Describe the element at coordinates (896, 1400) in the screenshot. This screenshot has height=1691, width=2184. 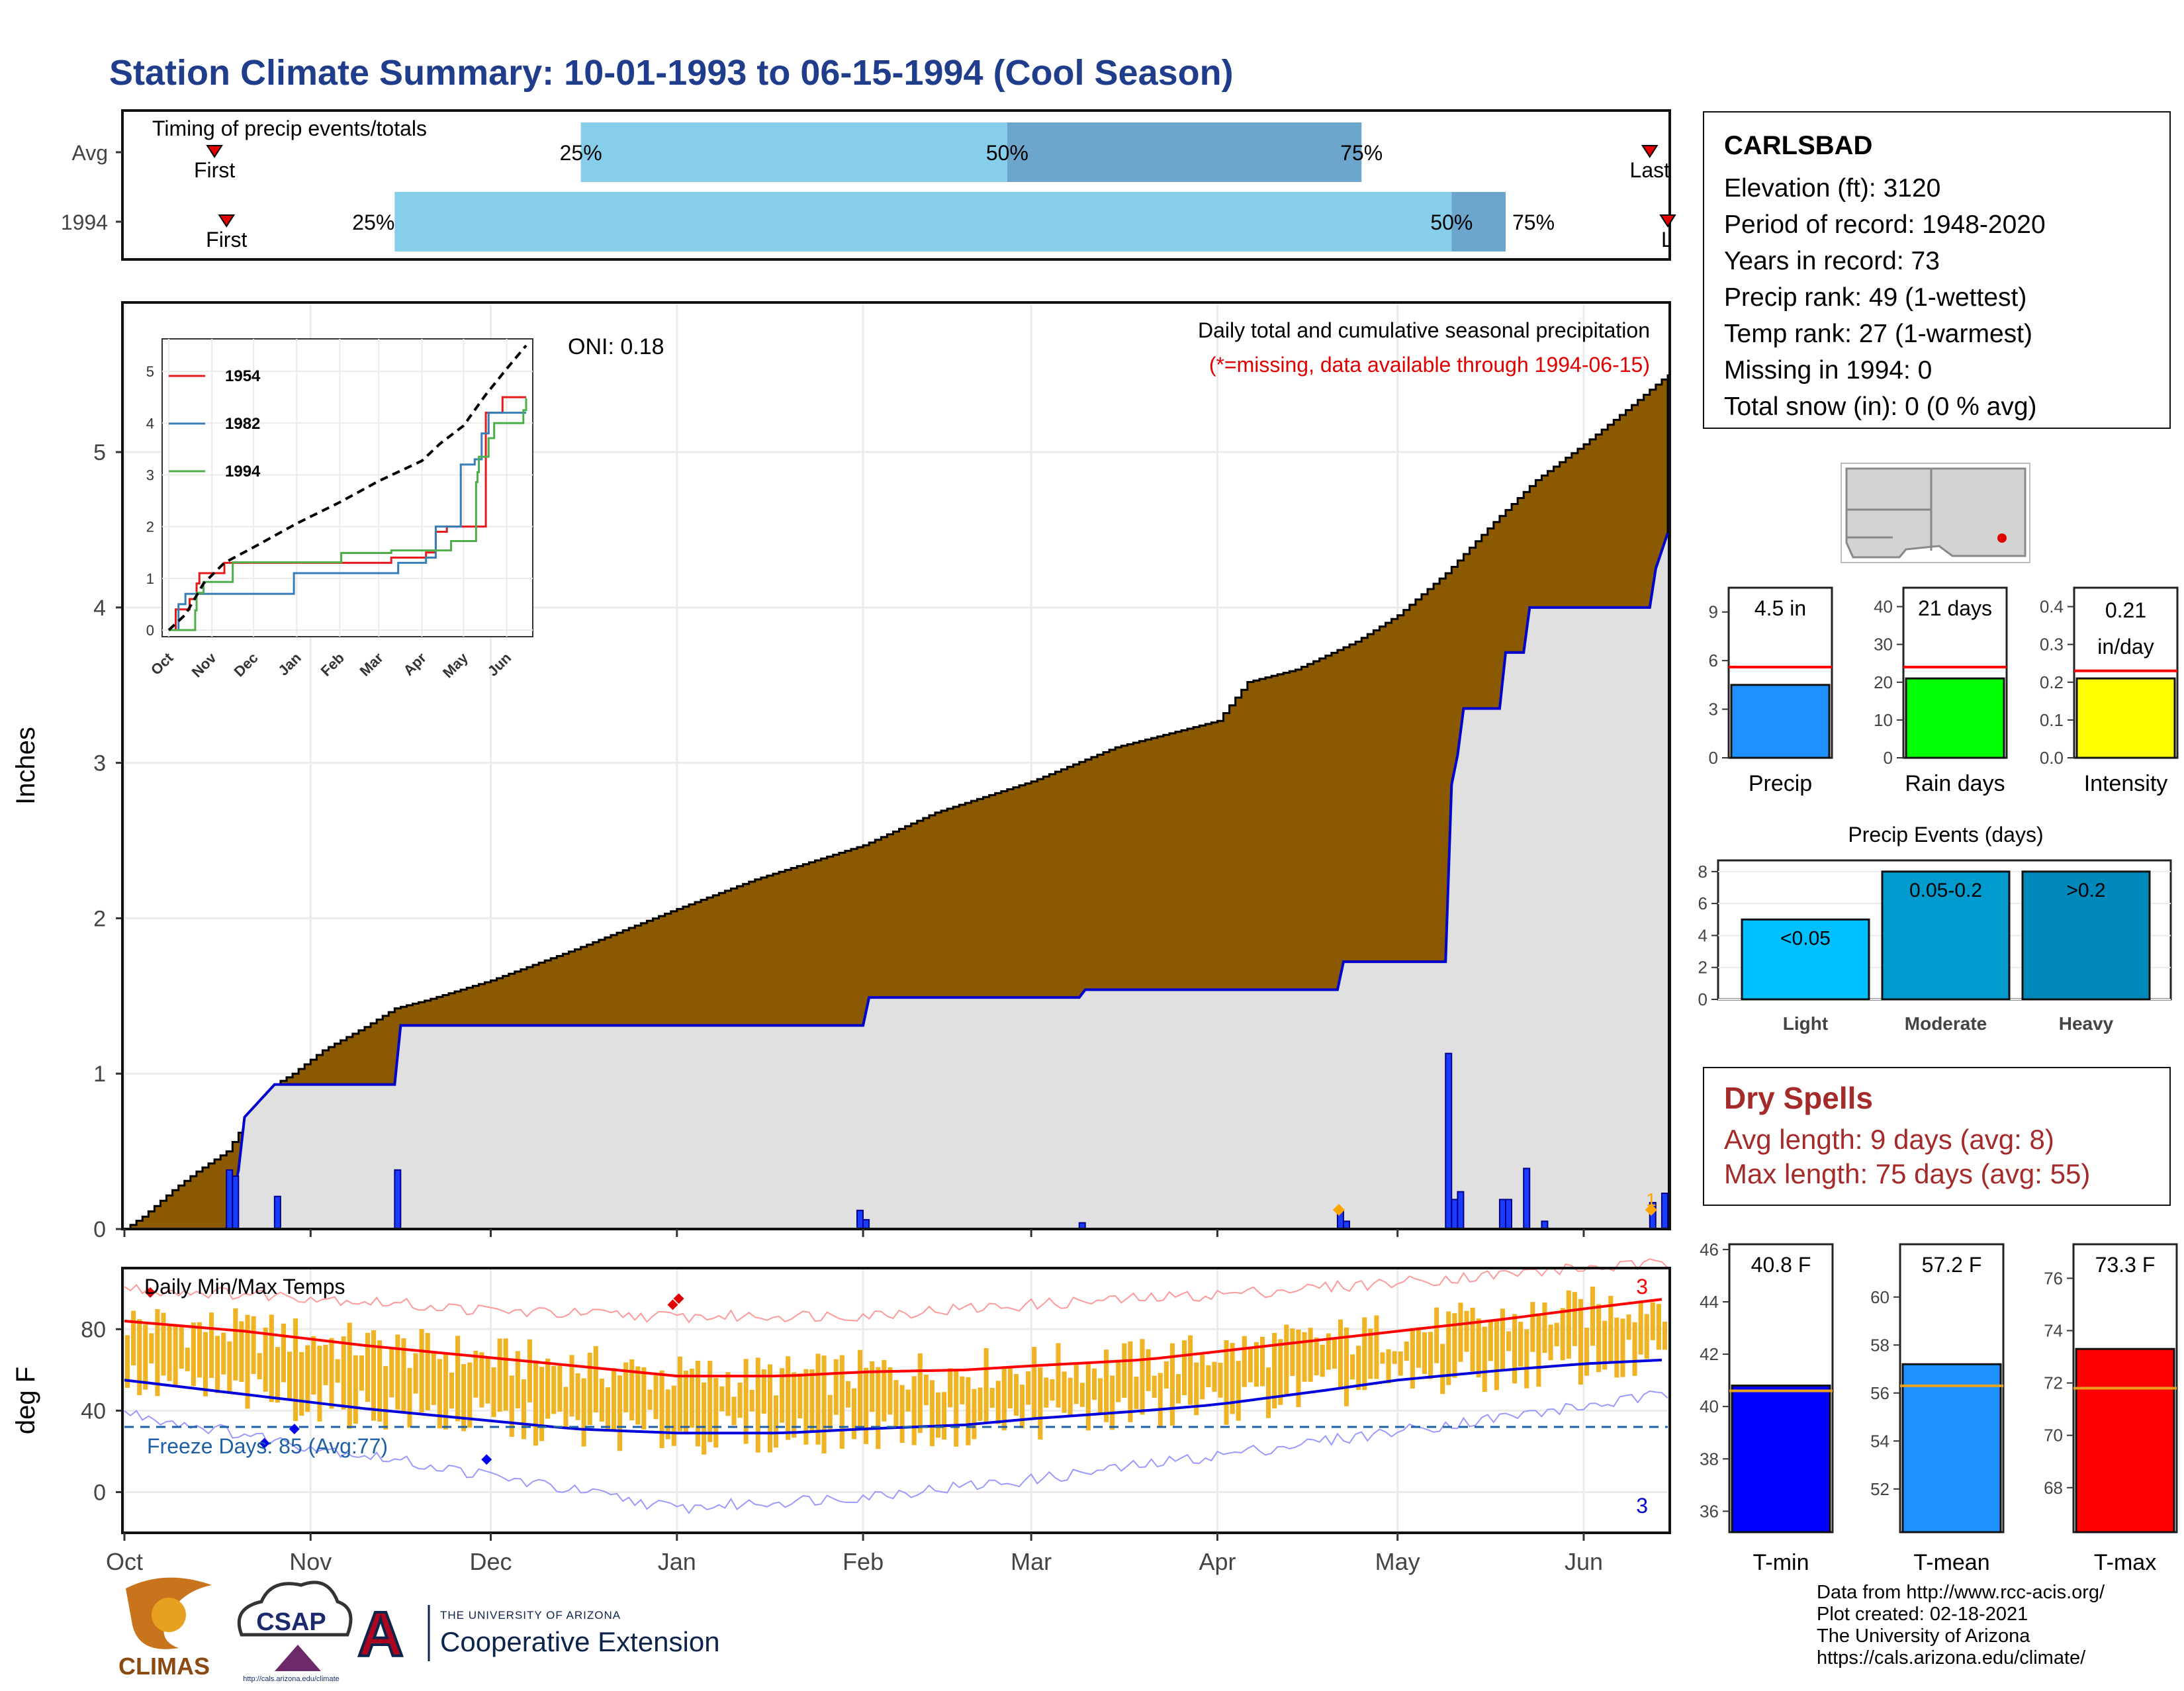
I see `temp-panel-frame` at that location.